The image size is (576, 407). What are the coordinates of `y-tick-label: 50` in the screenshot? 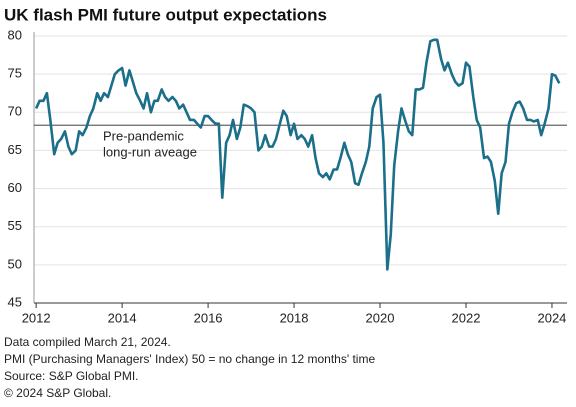 It's located at (15, 263).